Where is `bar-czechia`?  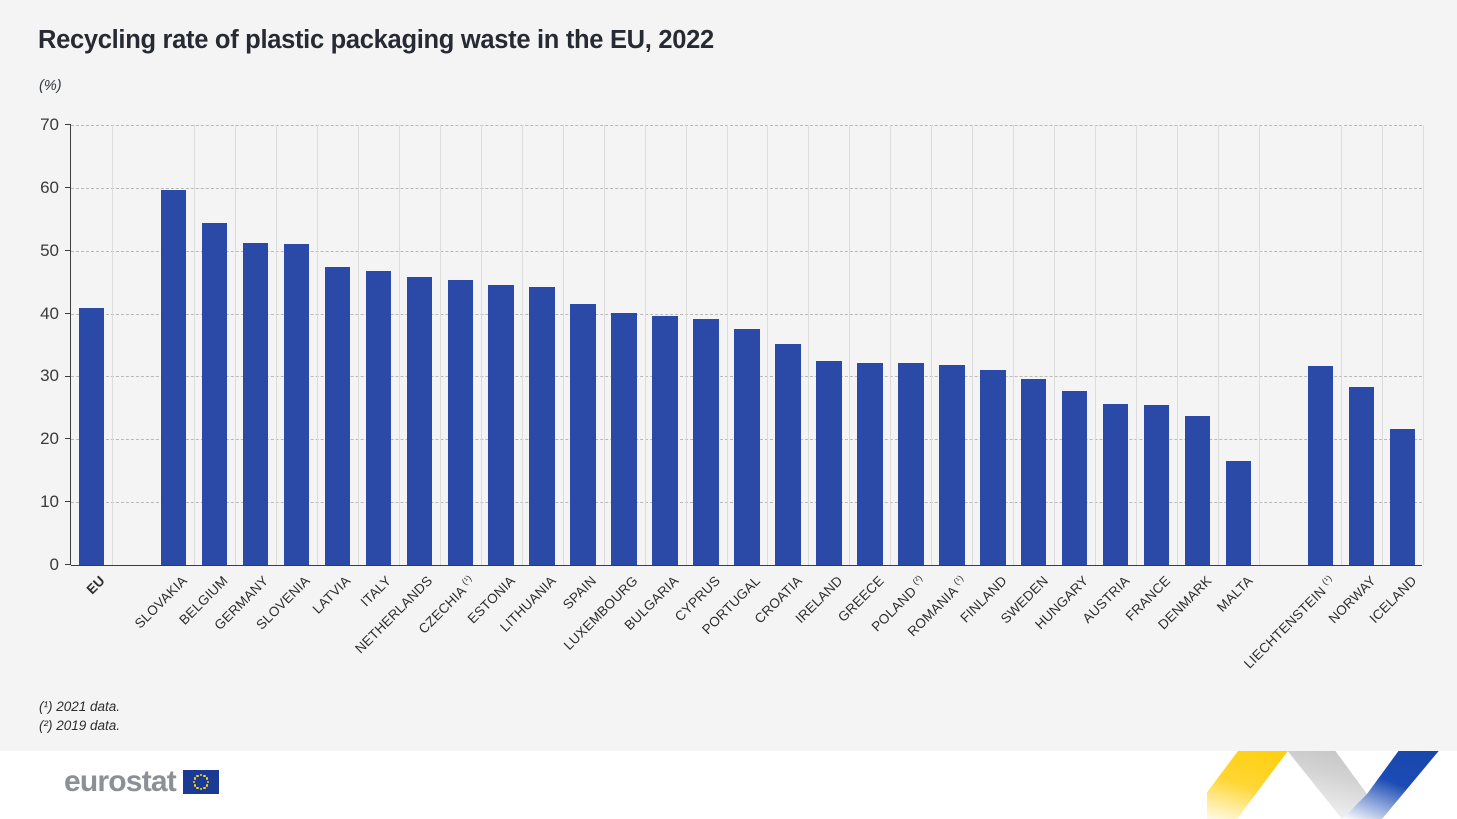 bar-czechia is located at coordinates (460, 422).